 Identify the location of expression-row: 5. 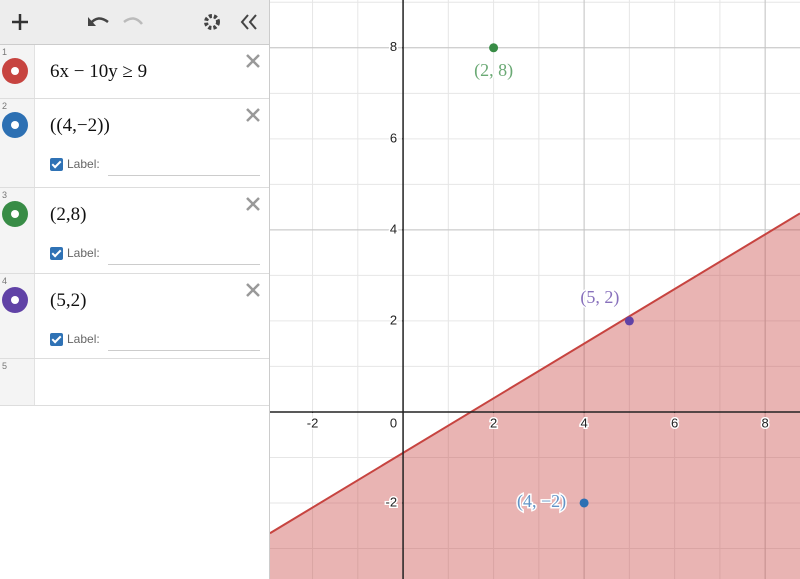
(134, 382).